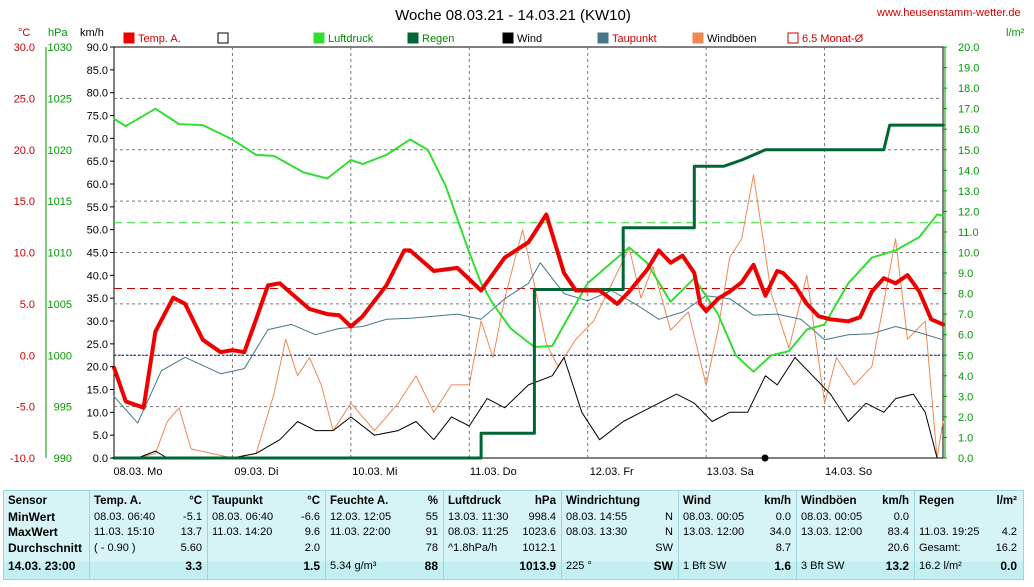 The image size is (1034, 587). Describe the element at coordinates (968, 192) in the screenshot. I see `rain-tick-label: 13.0` at that location.